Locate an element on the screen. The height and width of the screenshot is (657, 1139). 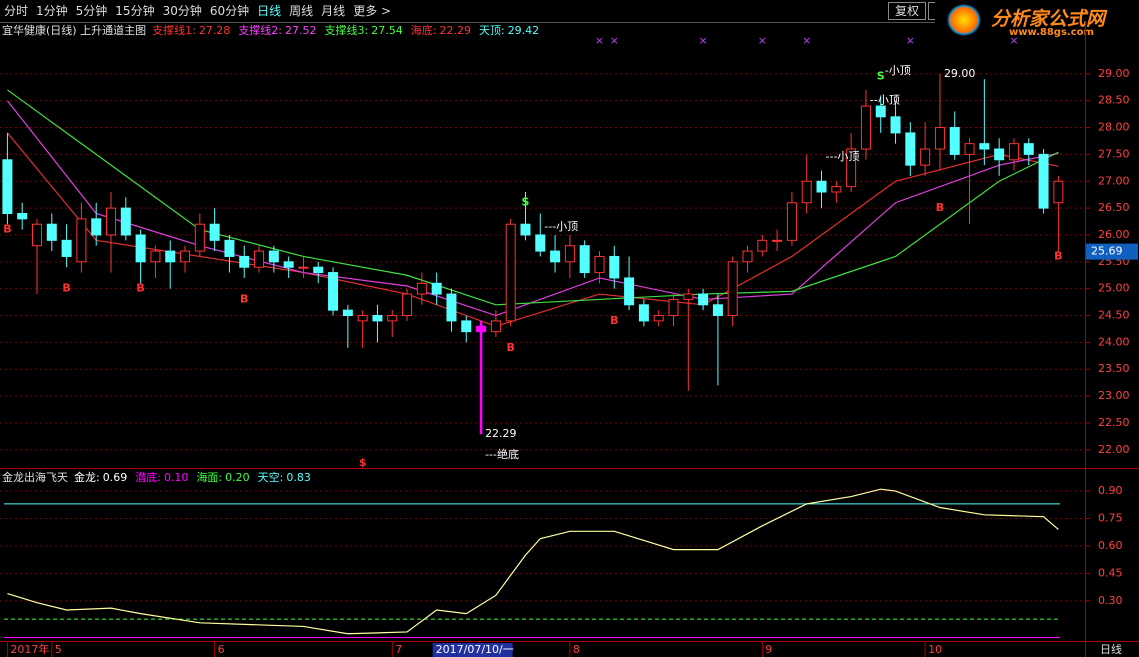
x-tick-label: 9 is located at coordinates (768, 649).